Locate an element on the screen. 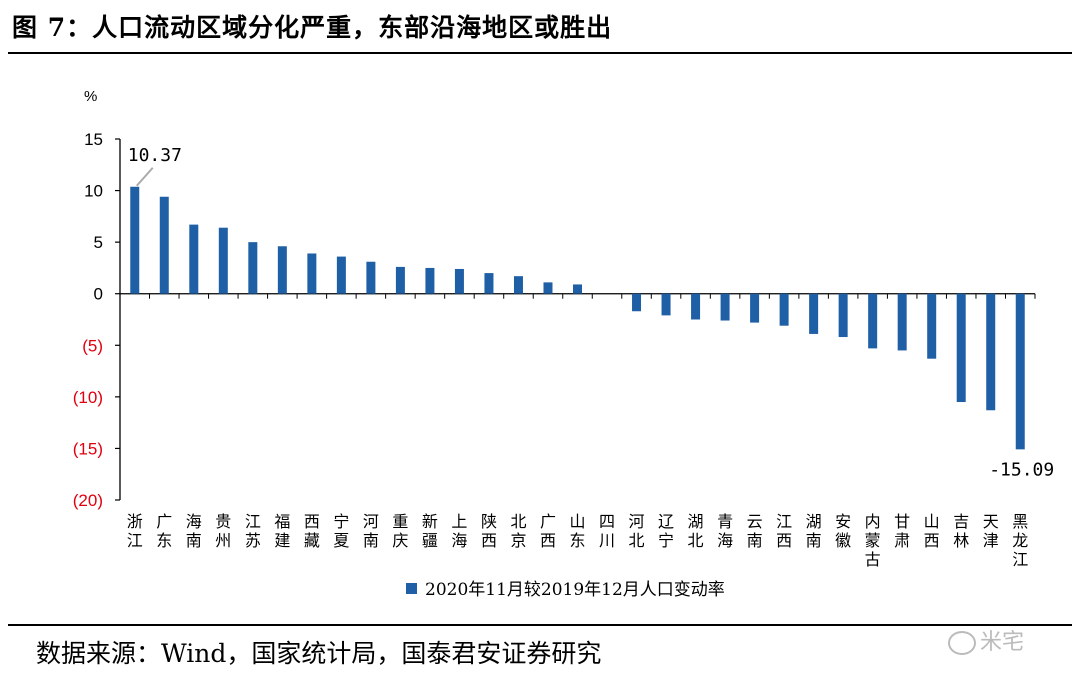  category-label: 贵州 is located at coordinates (223, 531).